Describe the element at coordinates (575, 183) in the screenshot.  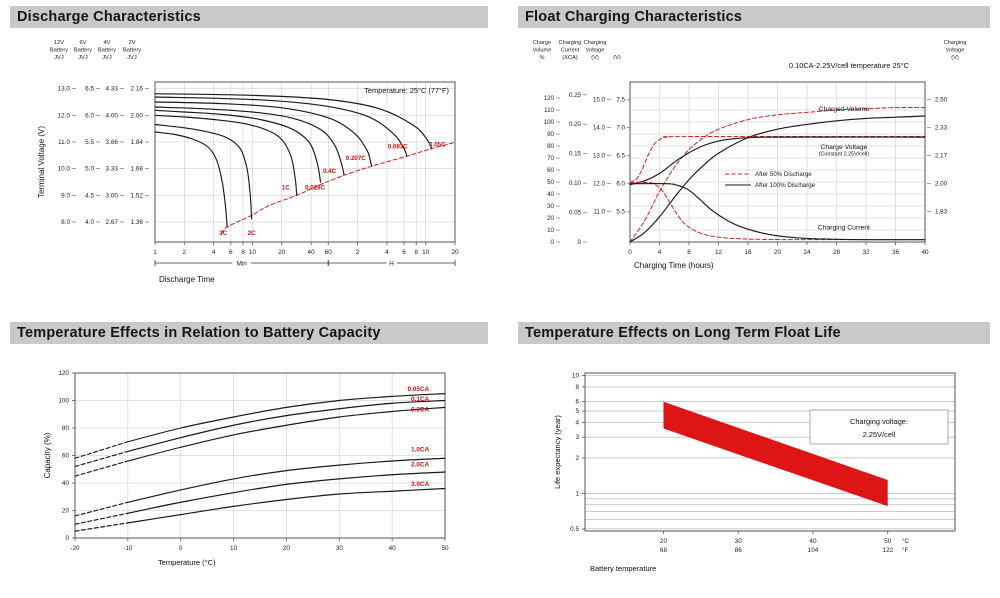
I see `svg-text: 0.10` at that location.